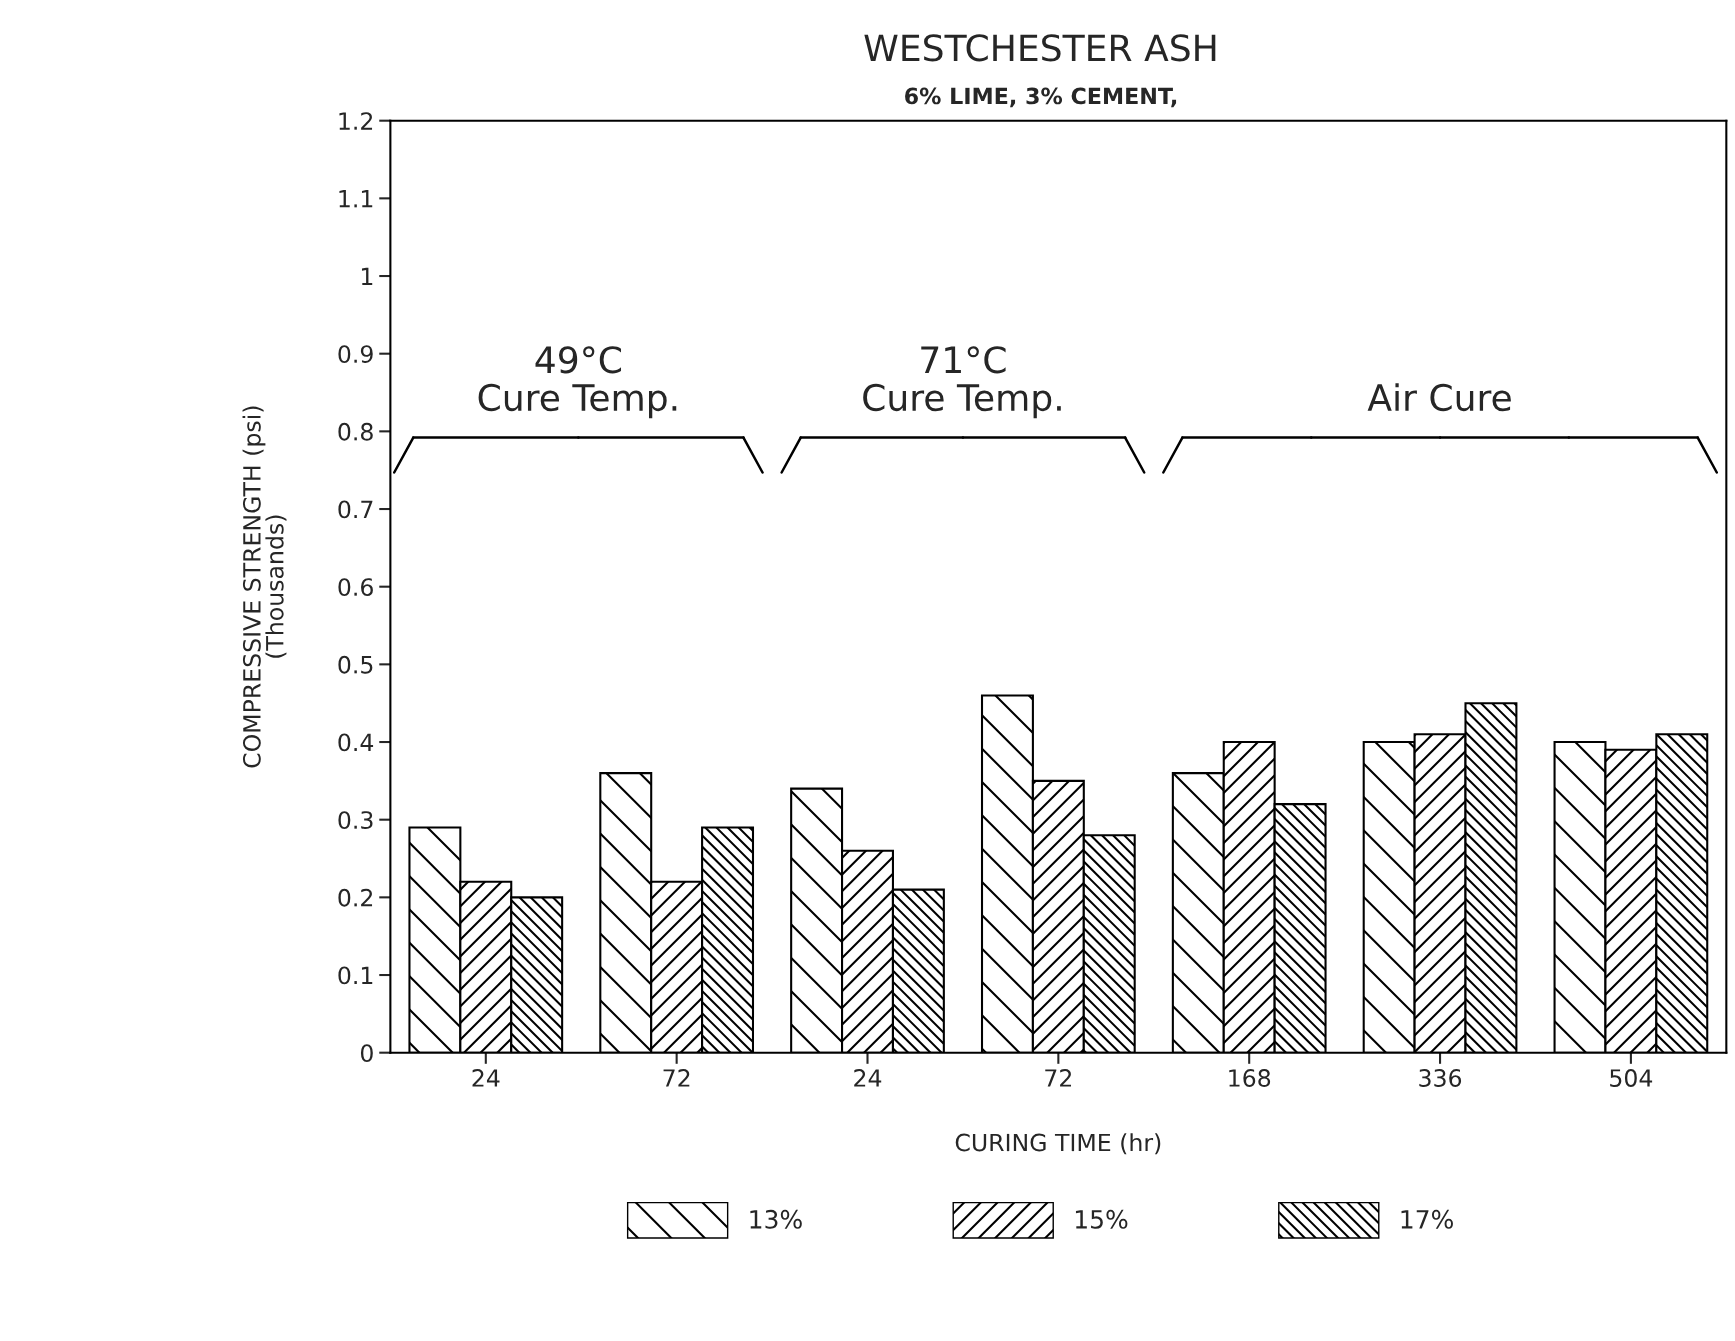 This screenshot has width=1735, height=1341. Describe the element at coordinates (1058, 1144) in the screenshot. I see `x-axis-title: CURING TIME (hr)` at that location.